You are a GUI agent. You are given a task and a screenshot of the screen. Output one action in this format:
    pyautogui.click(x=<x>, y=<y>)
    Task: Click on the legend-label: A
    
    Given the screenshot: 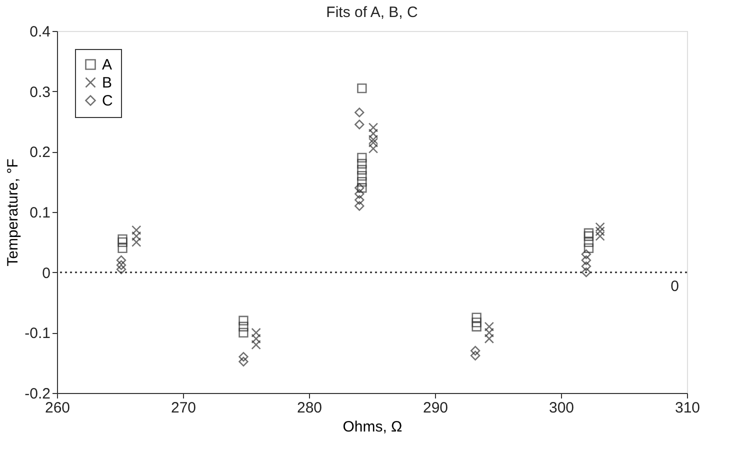 What is the action you would take?
    pyautogui.click(x=107, y=65)
    